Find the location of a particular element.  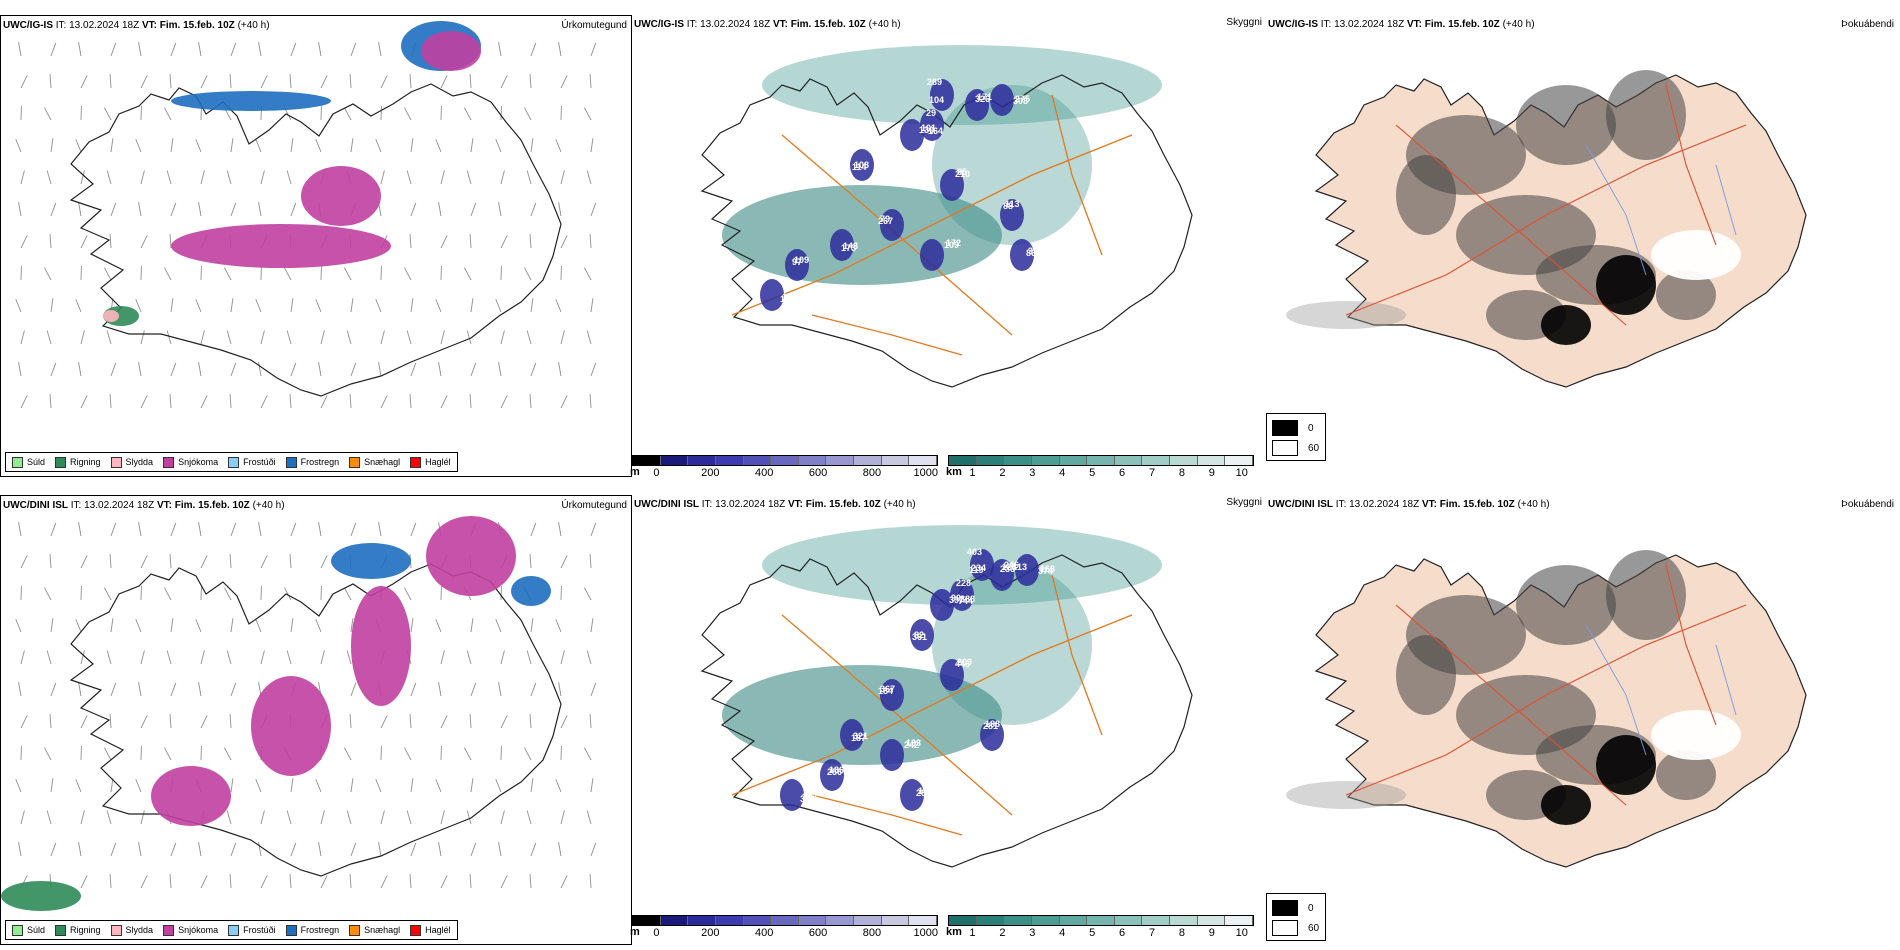

legend-item: Rigning is located at coordinates (78, 462).